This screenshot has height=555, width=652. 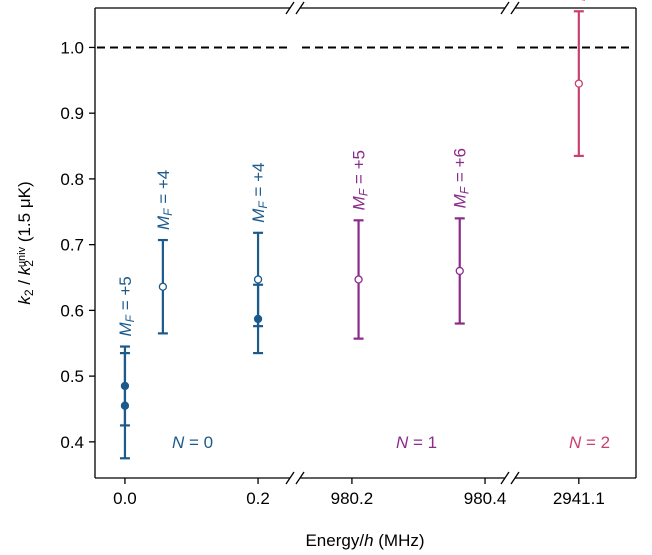 What do you see at coordinates (352, 498) in the screenshot?
I see `x-tick-label: 980.2` at bounding box center [352, 498].